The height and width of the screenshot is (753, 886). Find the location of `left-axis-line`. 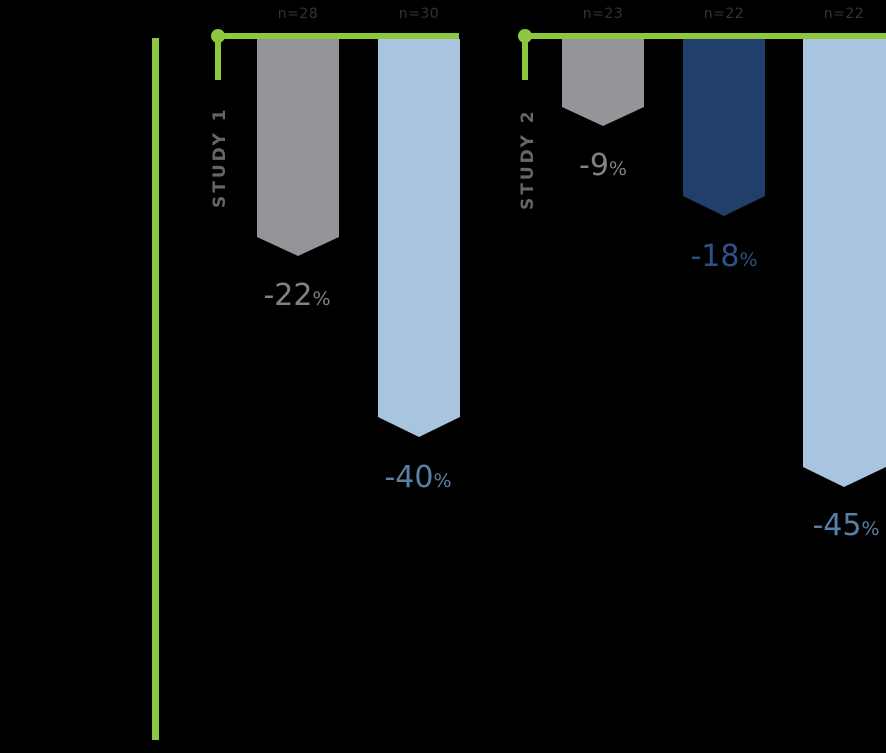

left-axis-line is located at coordinates (155, 389).